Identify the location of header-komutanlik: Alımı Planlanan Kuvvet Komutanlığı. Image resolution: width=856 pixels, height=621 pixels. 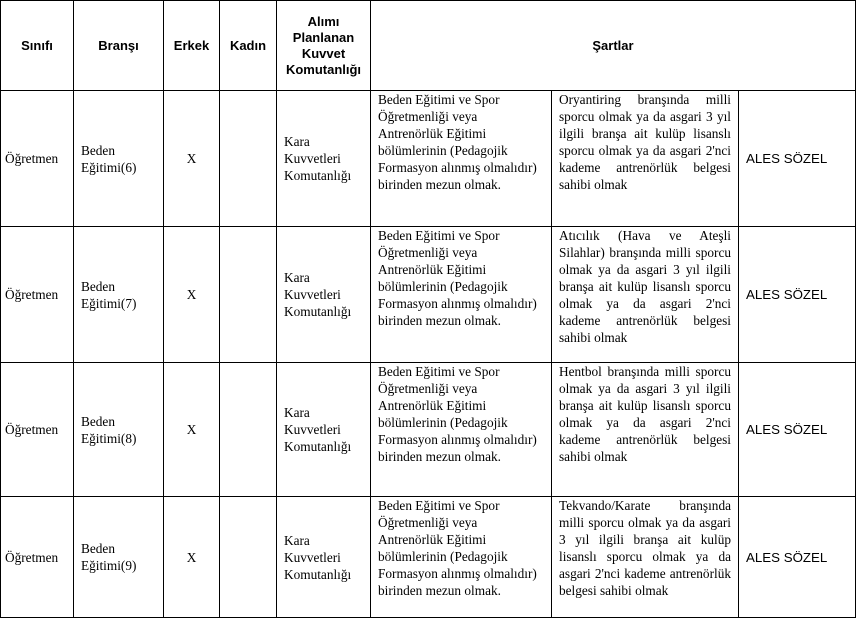
(323, 45).